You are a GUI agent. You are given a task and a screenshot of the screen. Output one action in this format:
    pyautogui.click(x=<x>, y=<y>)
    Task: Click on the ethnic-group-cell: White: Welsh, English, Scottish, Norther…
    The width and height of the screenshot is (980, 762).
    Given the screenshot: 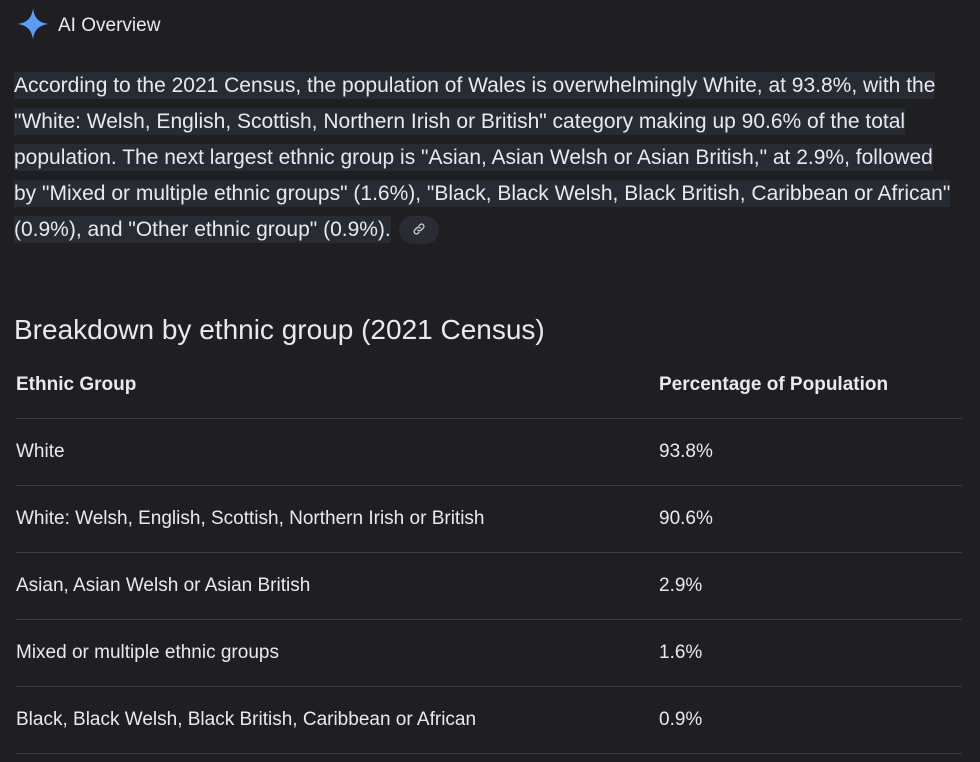 What is the action you would take?
    pyautogui.click(x=337, y=519)
    